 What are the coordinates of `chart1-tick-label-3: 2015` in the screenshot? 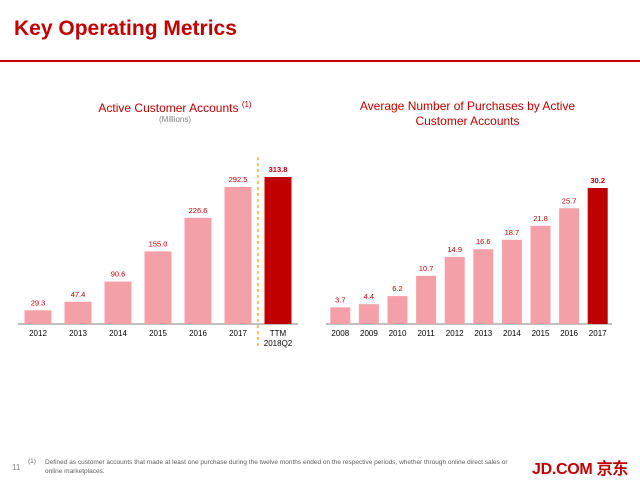 It's located at (158, 333).